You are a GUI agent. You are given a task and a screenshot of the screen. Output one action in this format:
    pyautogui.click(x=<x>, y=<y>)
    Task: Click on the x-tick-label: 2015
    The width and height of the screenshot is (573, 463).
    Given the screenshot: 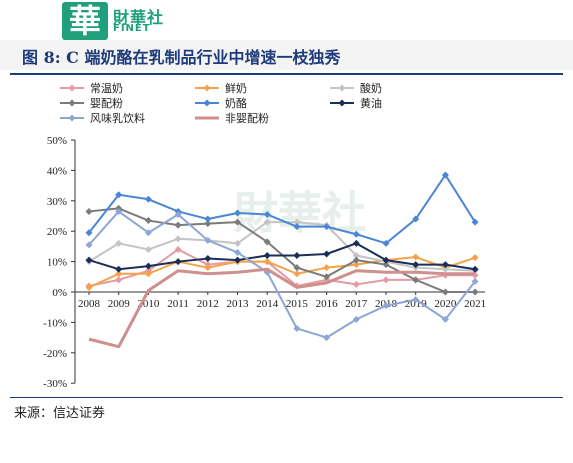 What is the action you would take?
    pyautogui.click(x=297, y=304)
    